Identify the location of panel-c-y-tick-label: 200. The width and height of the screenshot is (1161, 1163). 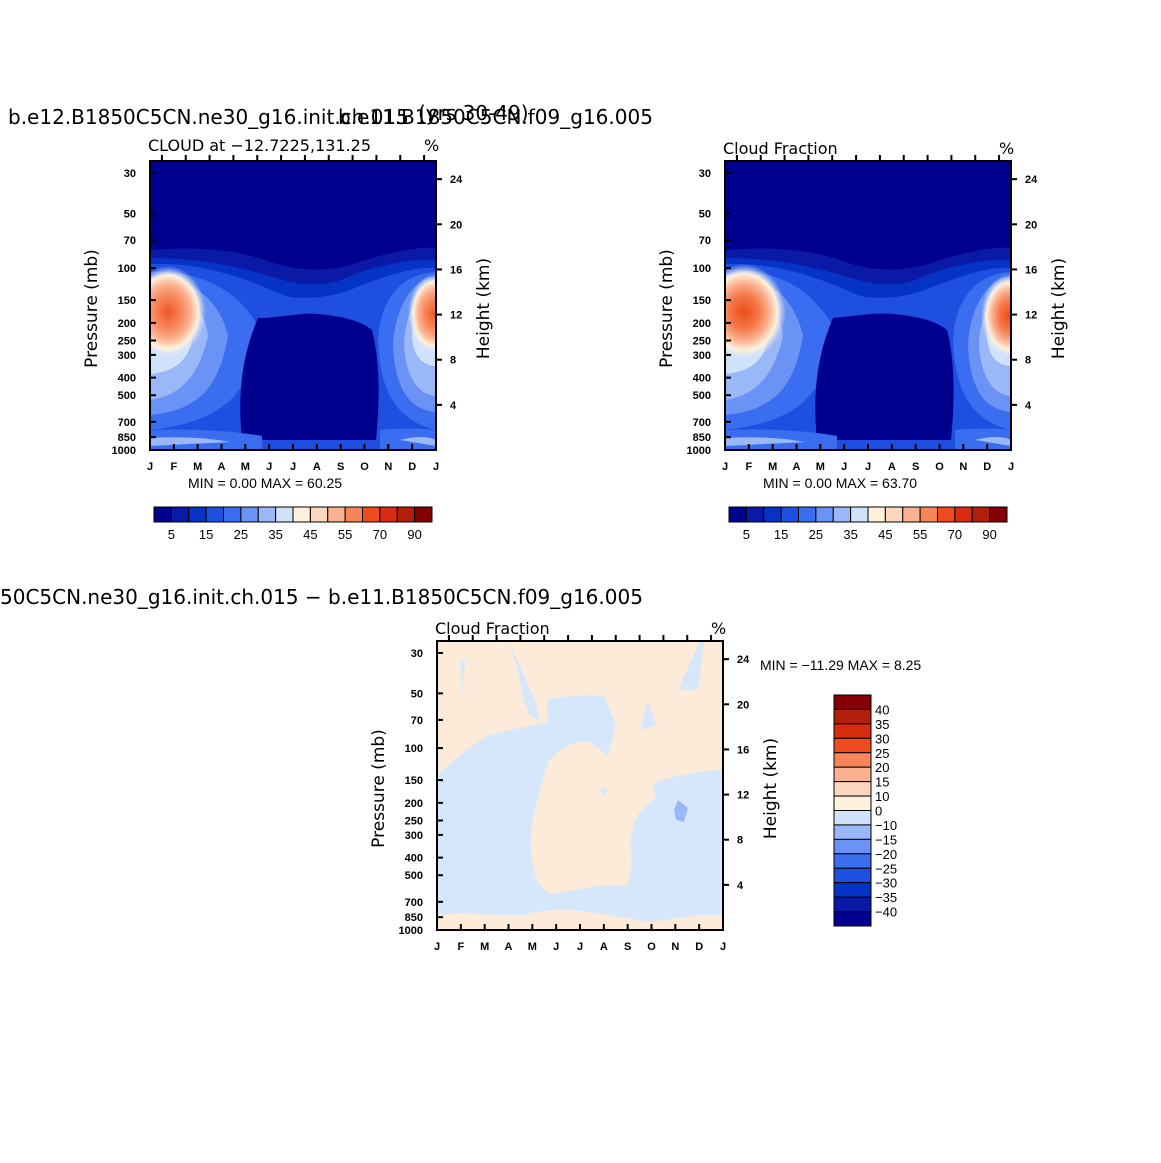
(414, 804).